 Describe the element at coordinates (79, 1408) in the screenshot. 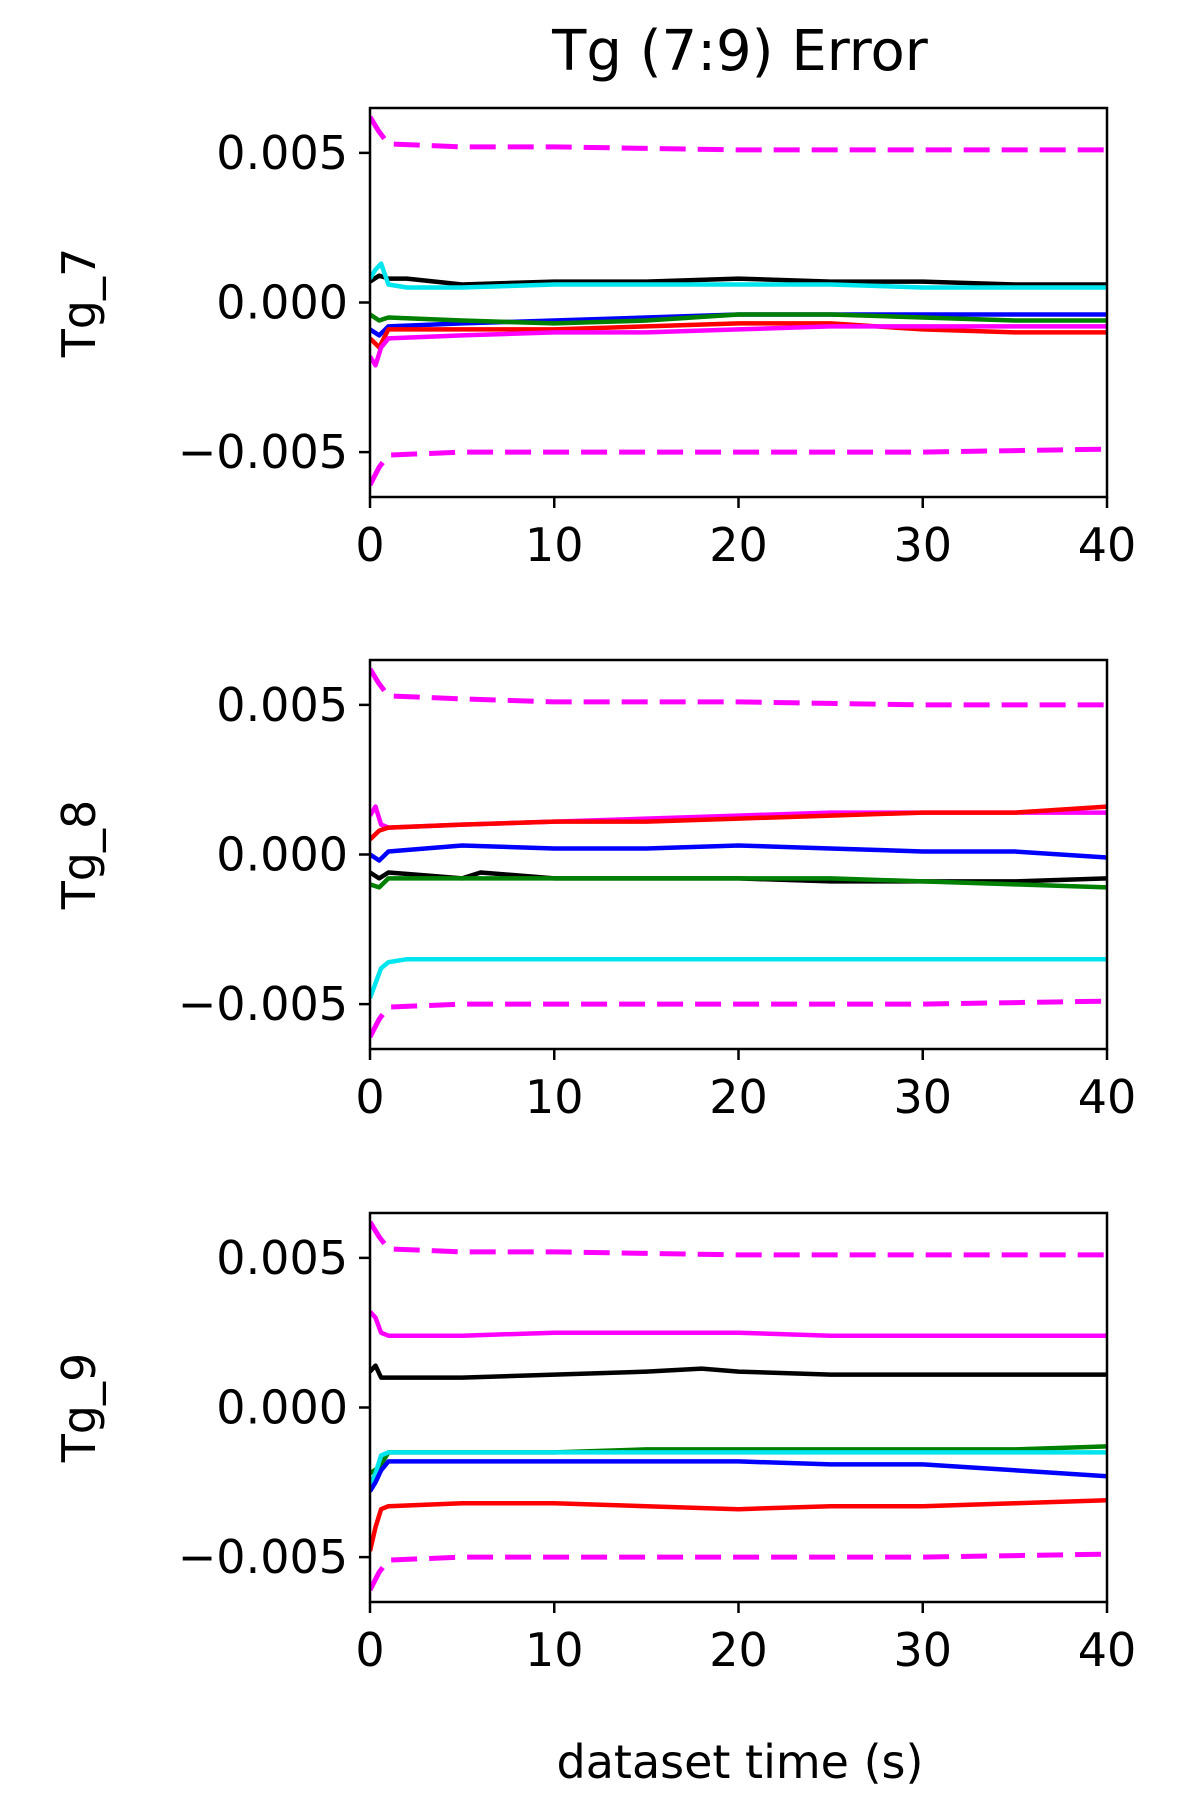

I see `y-axis-label: Tg_9` at that location.